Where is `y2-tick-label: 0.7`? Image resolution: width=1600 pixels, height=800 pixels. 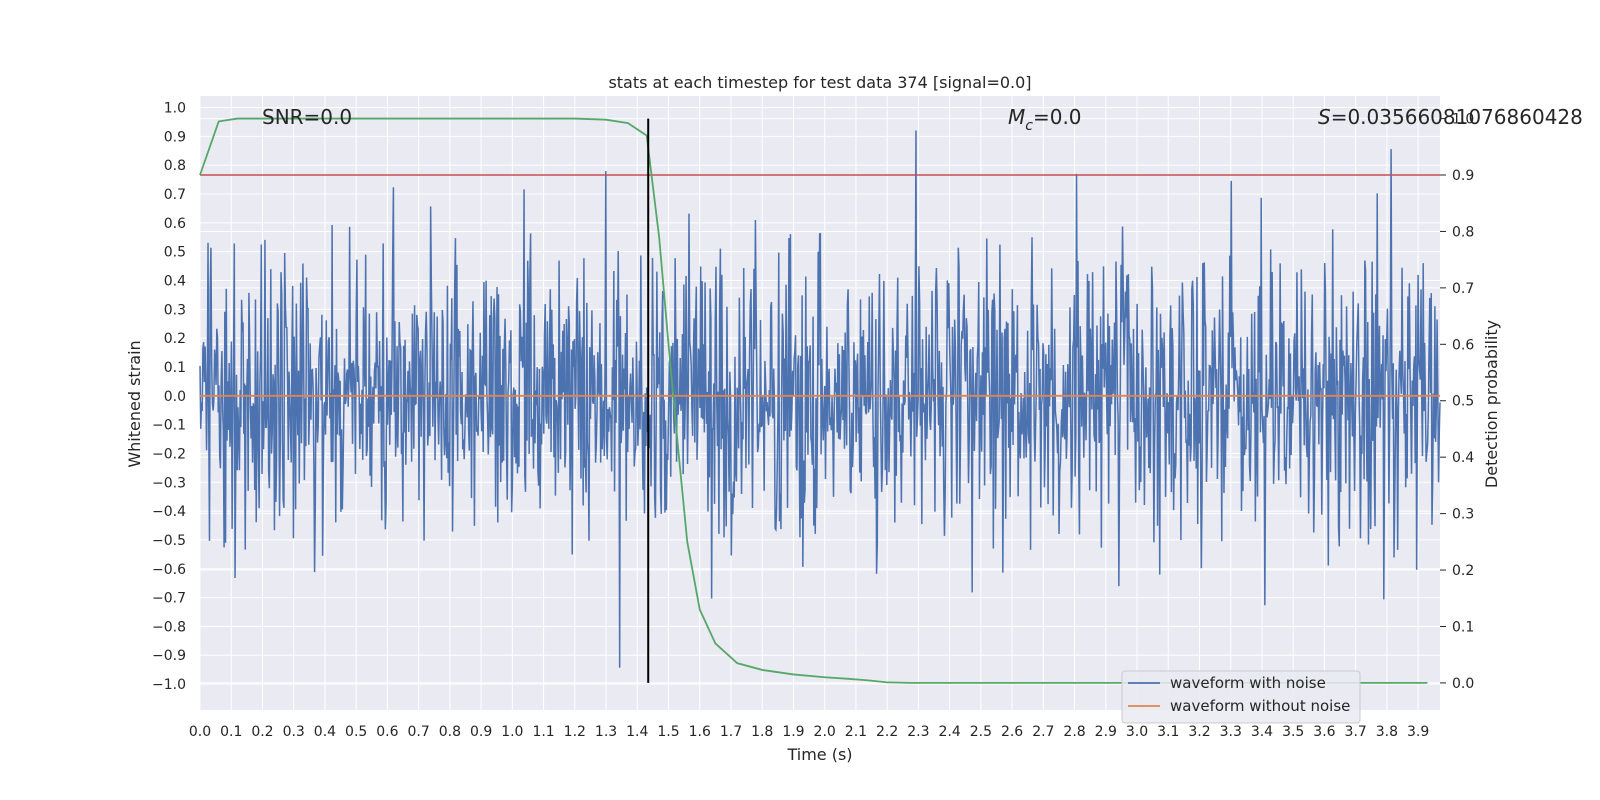 y2-tick-label: 0.7 is located at coordinates (1463, 289).